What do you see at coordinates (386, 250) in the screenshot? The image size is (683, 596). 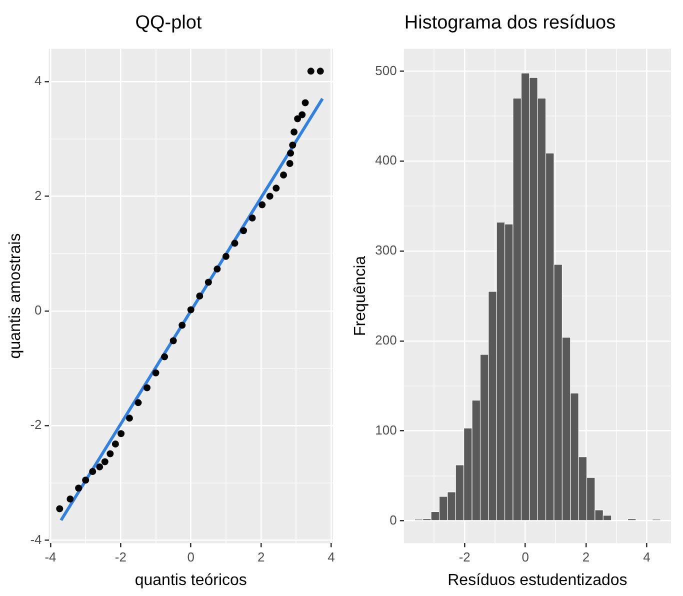 I see `y-tick-label: 300` at bounding box center [386, 250].